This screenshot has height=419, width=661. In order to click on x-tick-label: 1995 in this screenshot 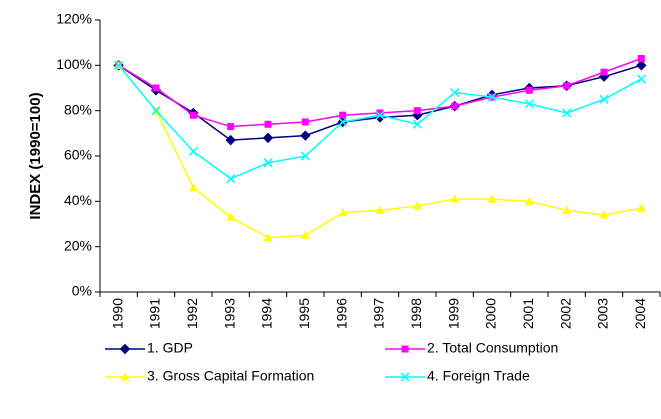, I will do `click(304, 313)`.